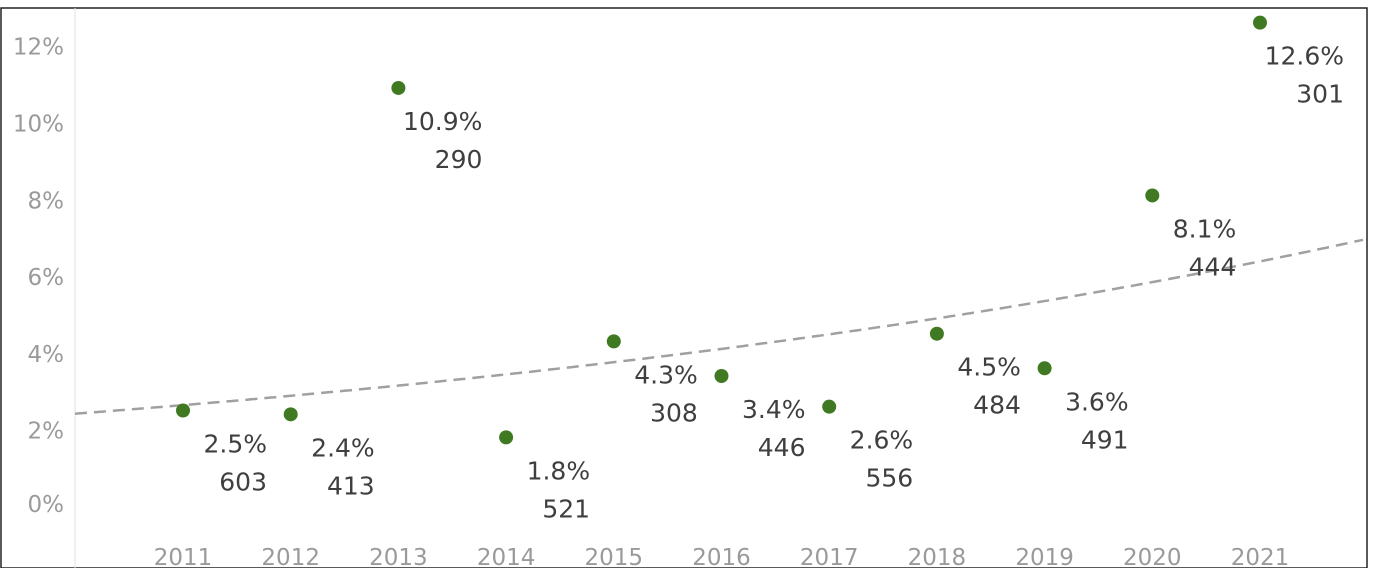 This screenshot has height=568, width=1375. Describe the element at coordinates (235, 444) in the screenshot. I see `data-label-percent: 2.5%` at that location.